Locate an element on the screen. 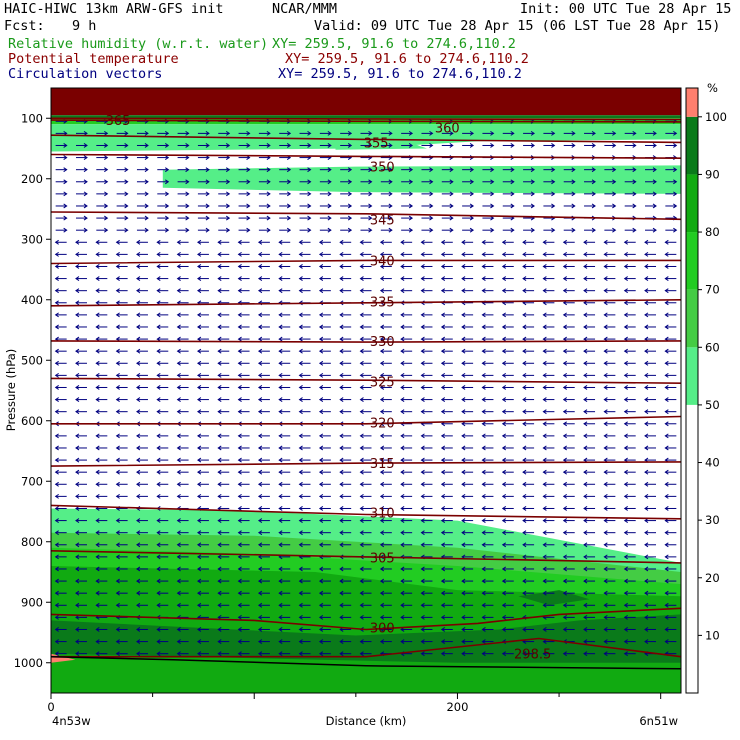 Image resolution: width=740 pixels, height=740 pixels. colorbar-label-40: 40 is located at coordinates (712, 463).